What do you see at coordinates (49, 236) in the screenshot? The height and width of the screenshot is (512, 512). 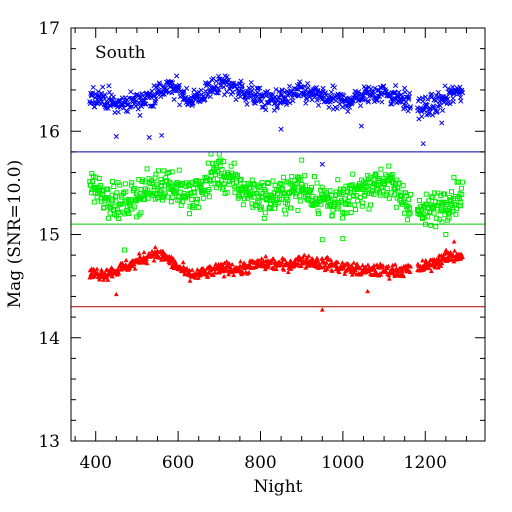 I see `y-tick-label: 15` at bounding box center [49, 236].